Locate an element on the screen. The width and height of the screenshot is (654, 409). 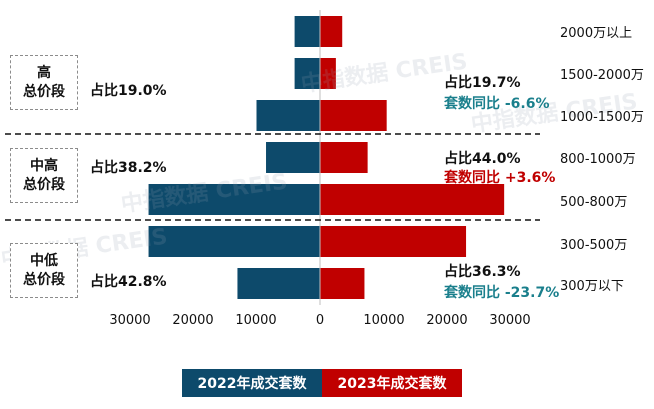
share-2022-high: 占比19.0% is located at coordinates (128, 91).